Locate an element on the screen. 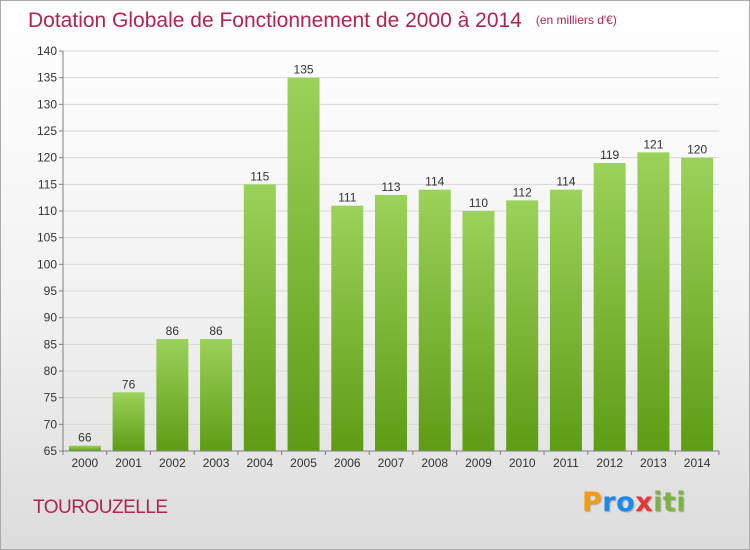 This screenshot has width=750, height=550. proxiti-logo: Proxiti is located at coordinates (634, 502).